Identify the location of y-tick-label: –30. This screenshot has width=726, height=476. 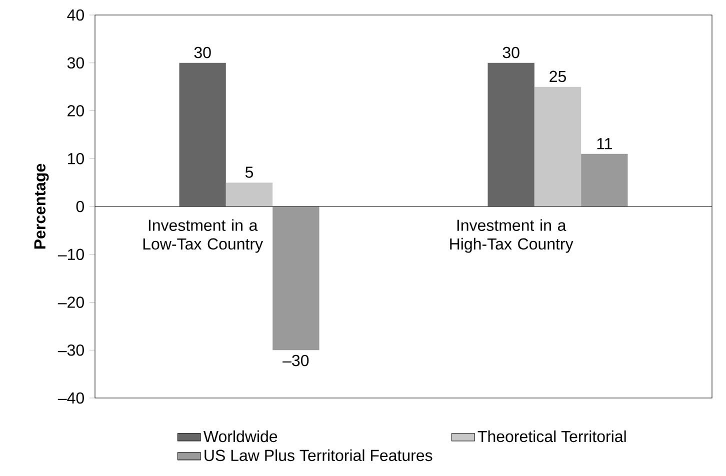
(71, 350).